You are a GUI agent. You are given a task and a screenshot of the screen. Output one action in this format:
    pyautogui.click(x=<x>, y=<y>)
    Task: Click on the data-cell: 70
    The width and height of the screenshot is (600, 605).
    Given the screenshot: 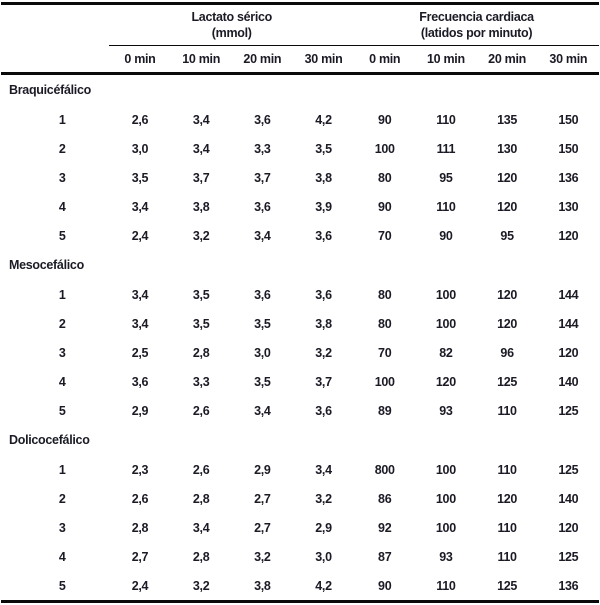 What is the action you would take?
    pyautogui.click(x=385, y=352)
    